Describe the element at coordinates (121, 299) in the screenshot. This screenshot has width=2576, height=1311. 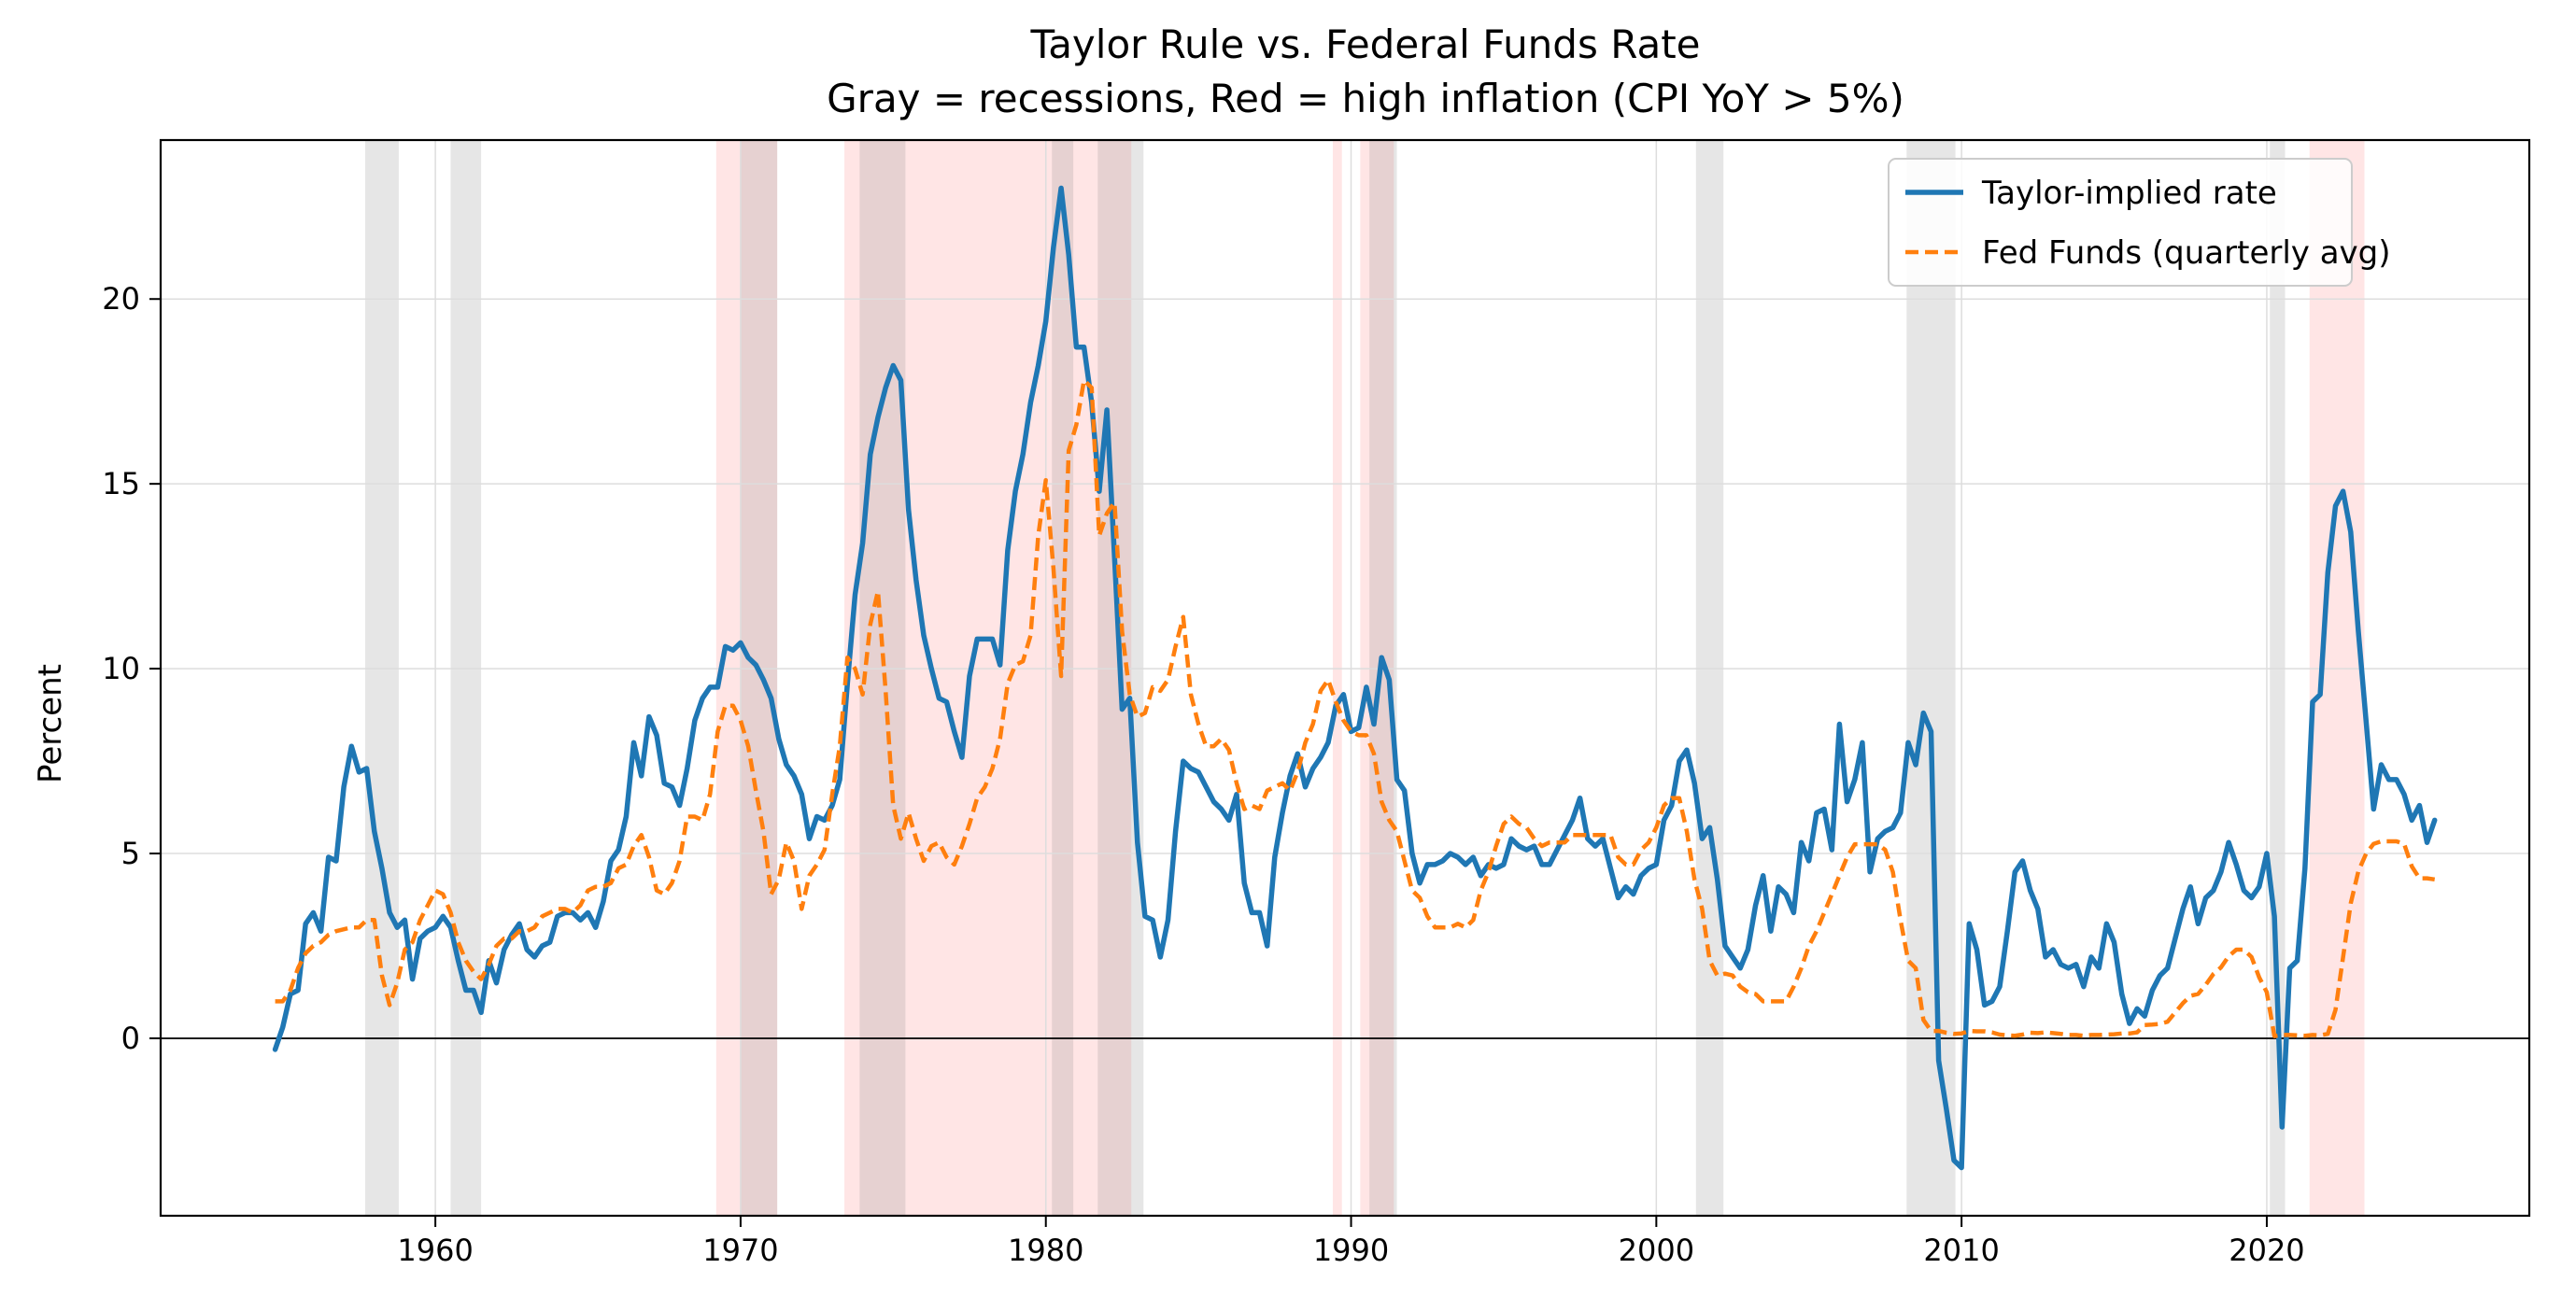
I see `y-tick-label-4: 20` at that location.